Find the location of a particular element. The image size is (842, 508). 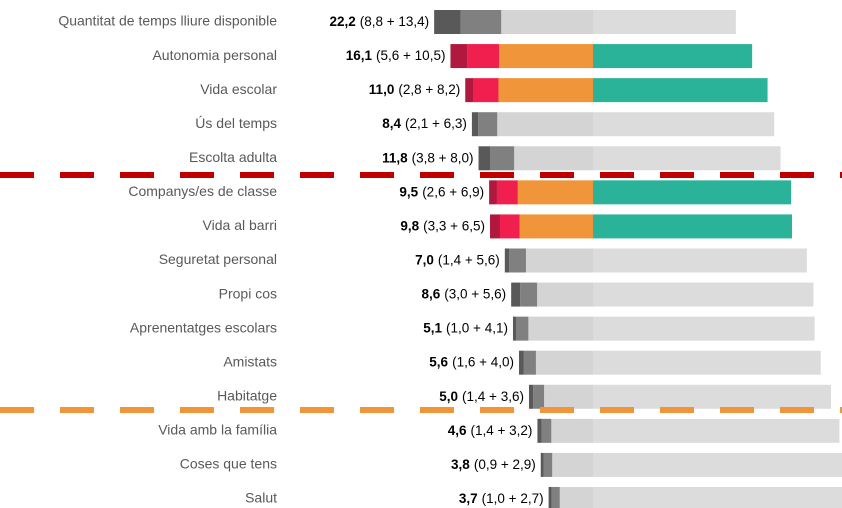

low-label: 7,0 (1,4 + 5,6) is located at coordinates (457, 259).